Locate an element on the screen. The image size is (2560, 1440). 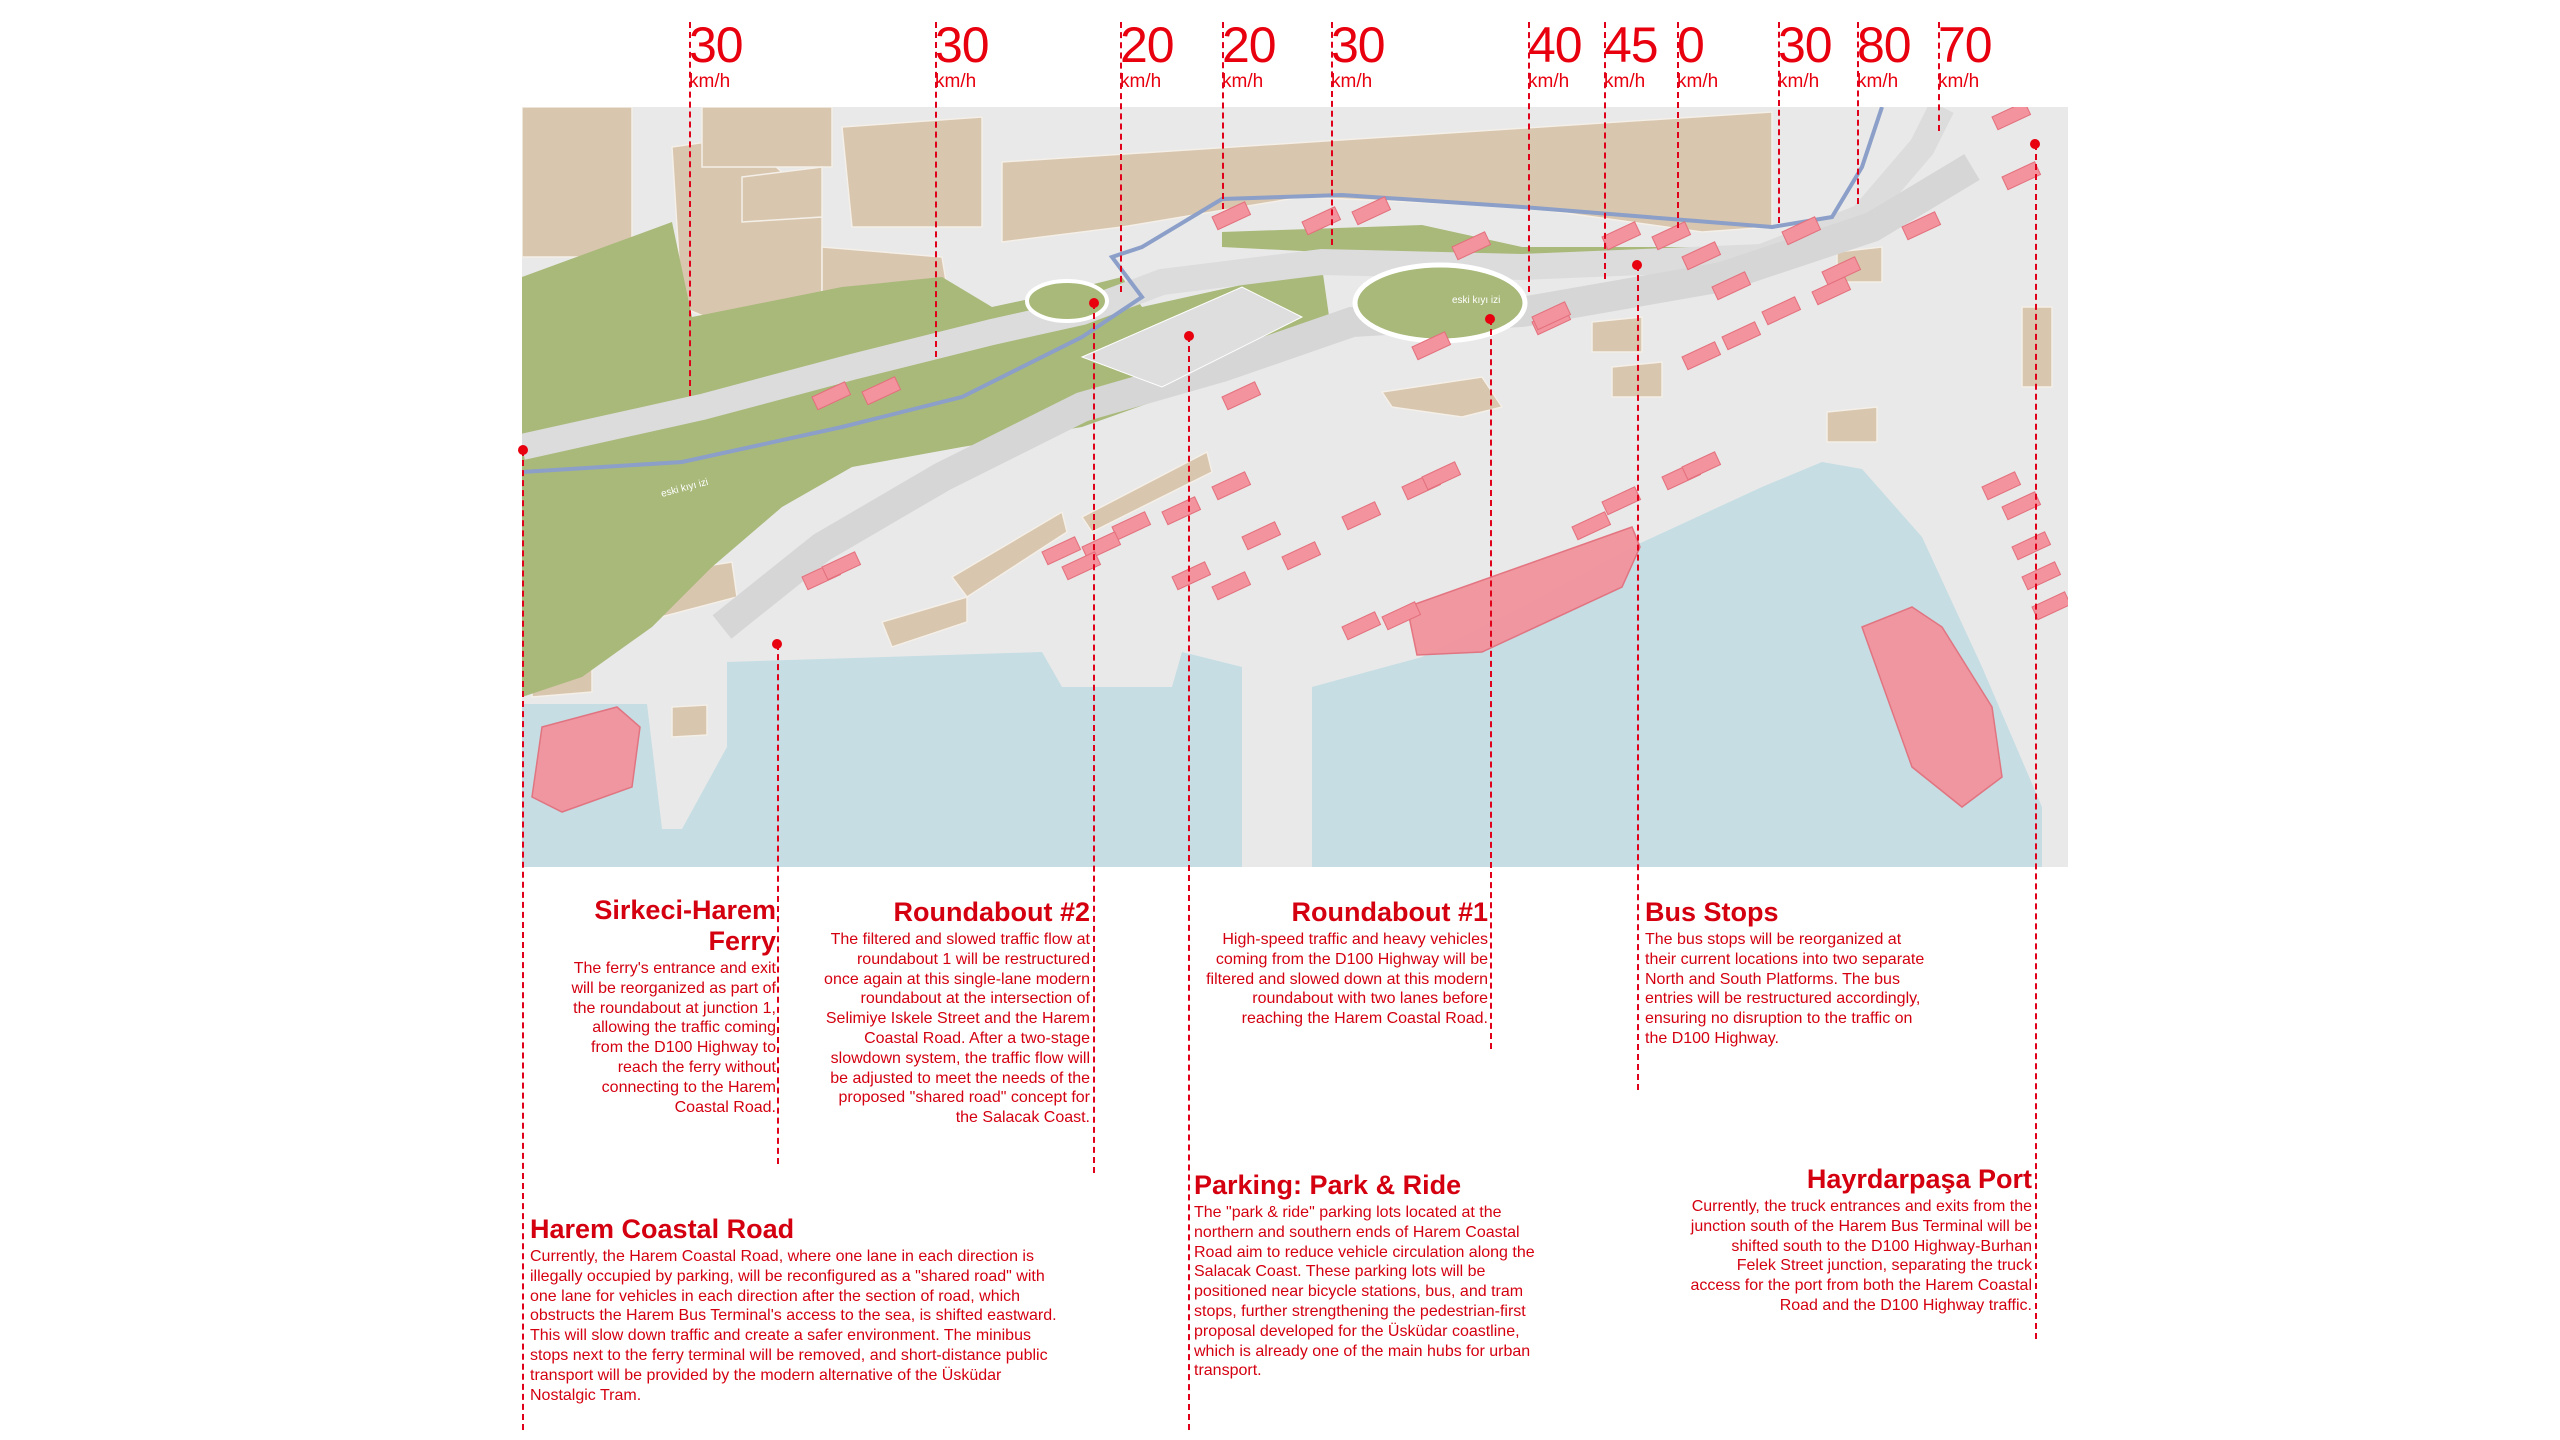
note-title: Bus Stops is located at coordinates (1712, 912).